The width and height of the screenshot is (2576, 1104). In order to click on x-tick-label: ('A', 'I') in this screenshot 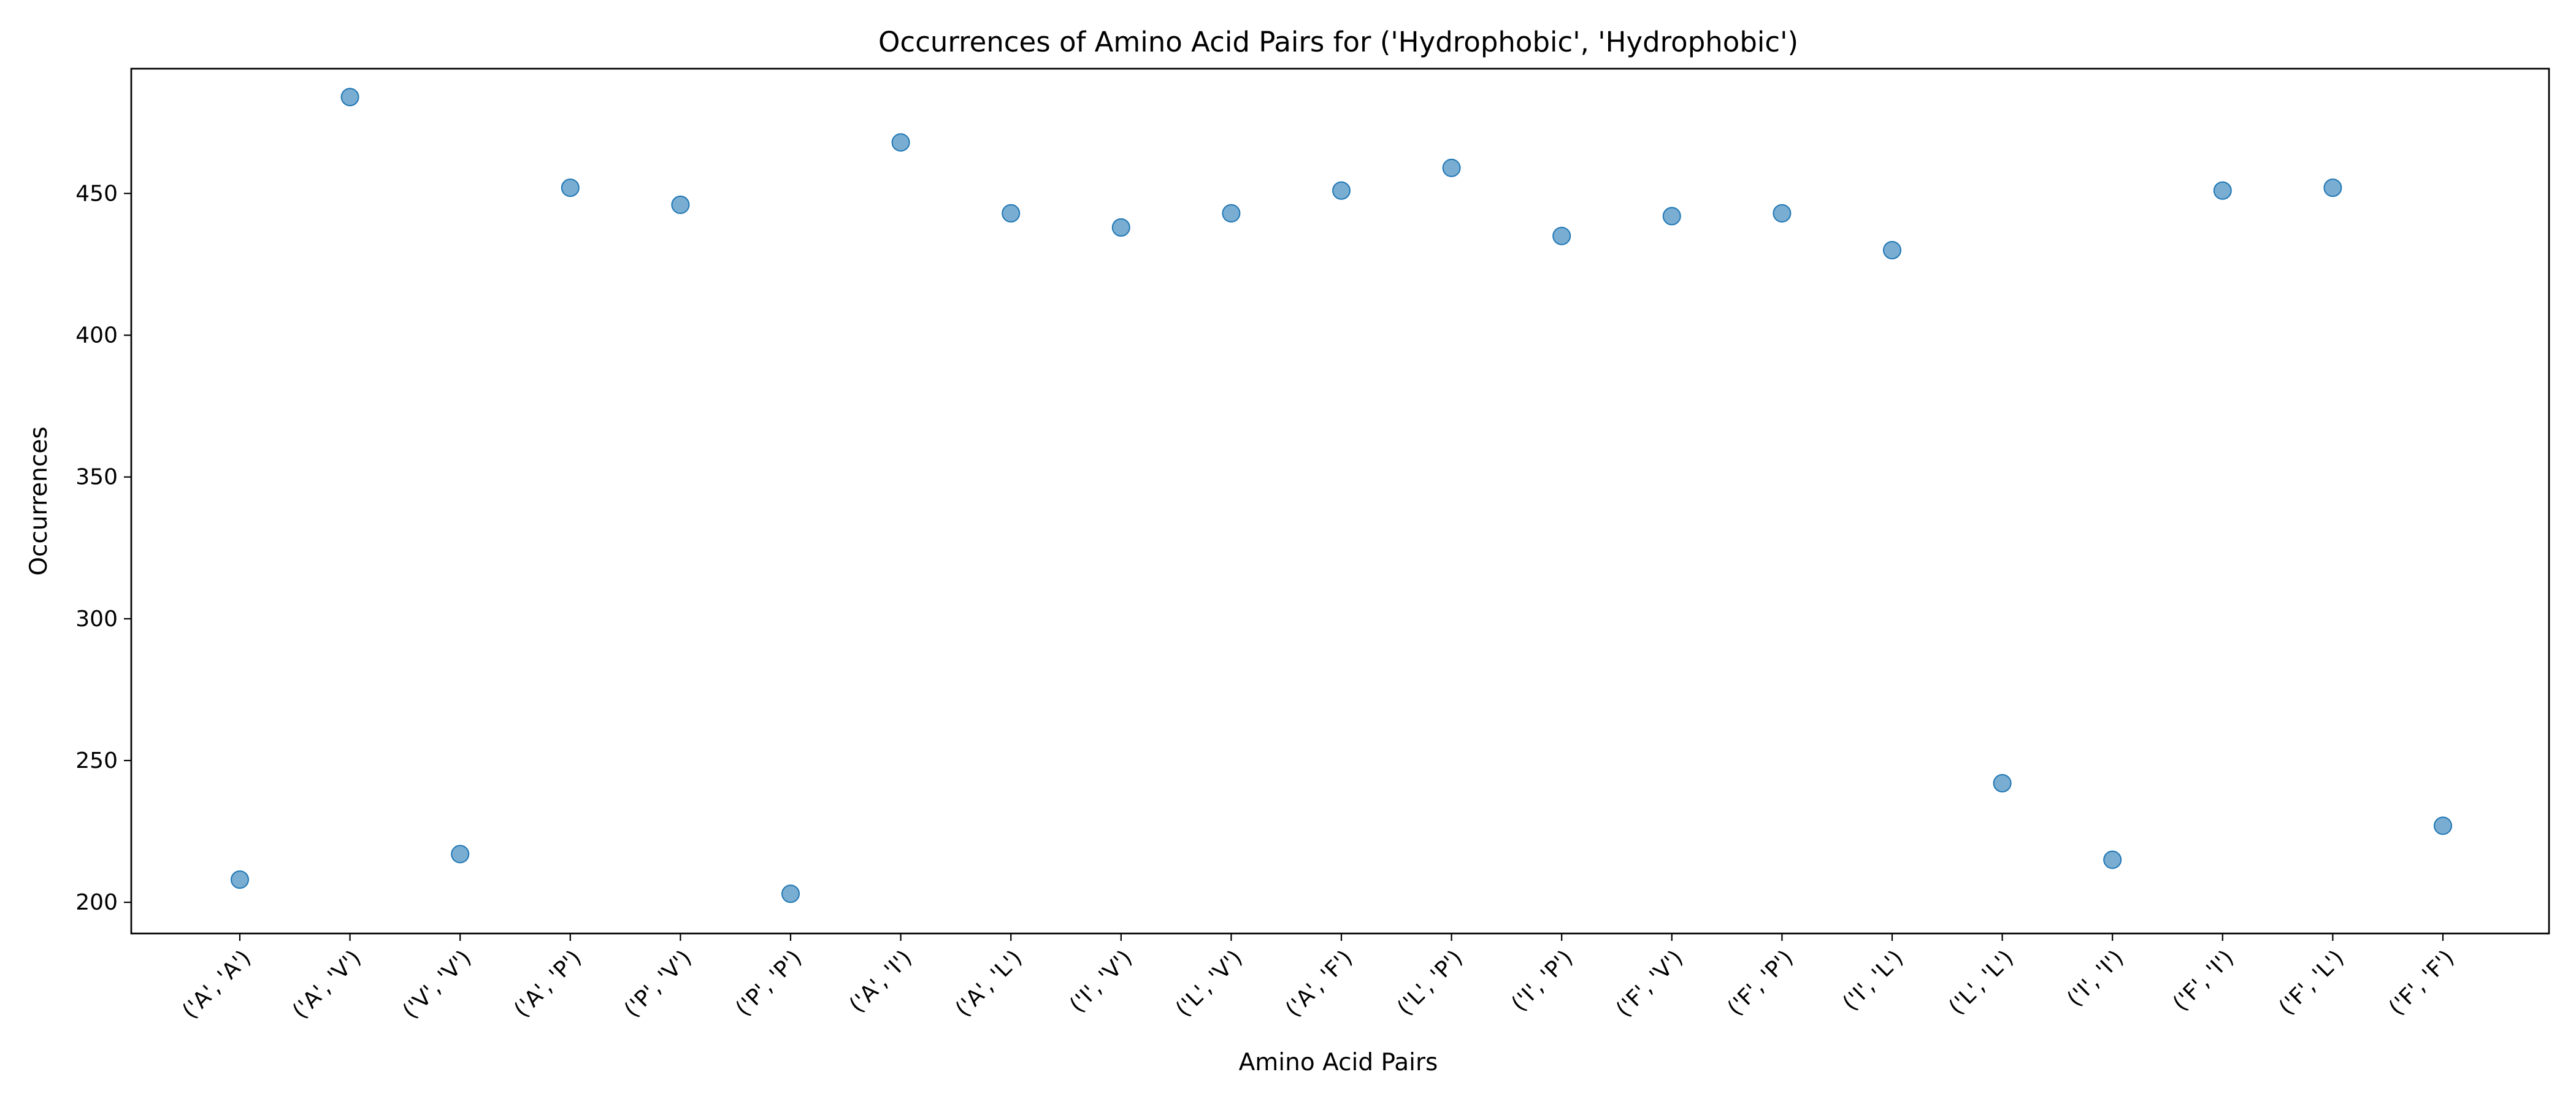, I will do `click(881, 981)`.